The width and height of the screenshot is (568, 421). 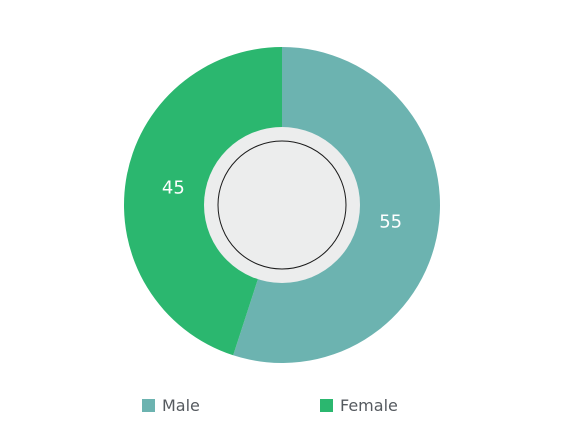 I want to click on data-label-female: 45, so click(x=173, y=187).